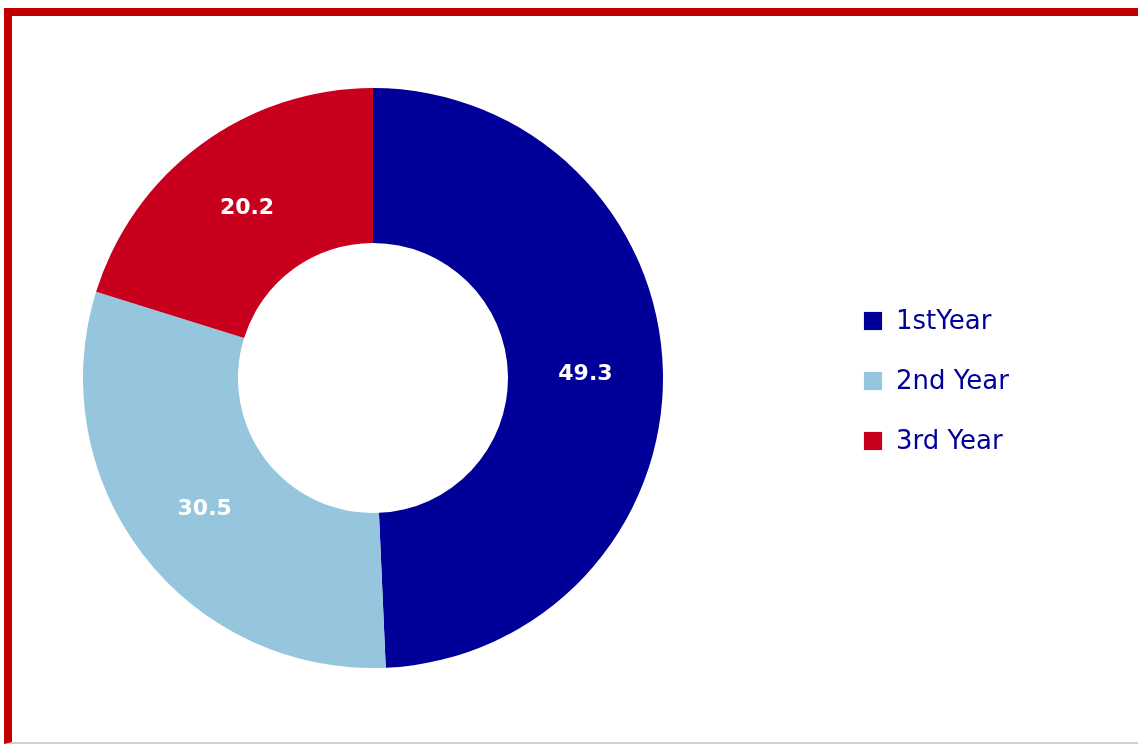  What do you see at coordinates (585, 373) in the screenshot?
I see `data-label: 49.3` at bounding box center [585, 373].